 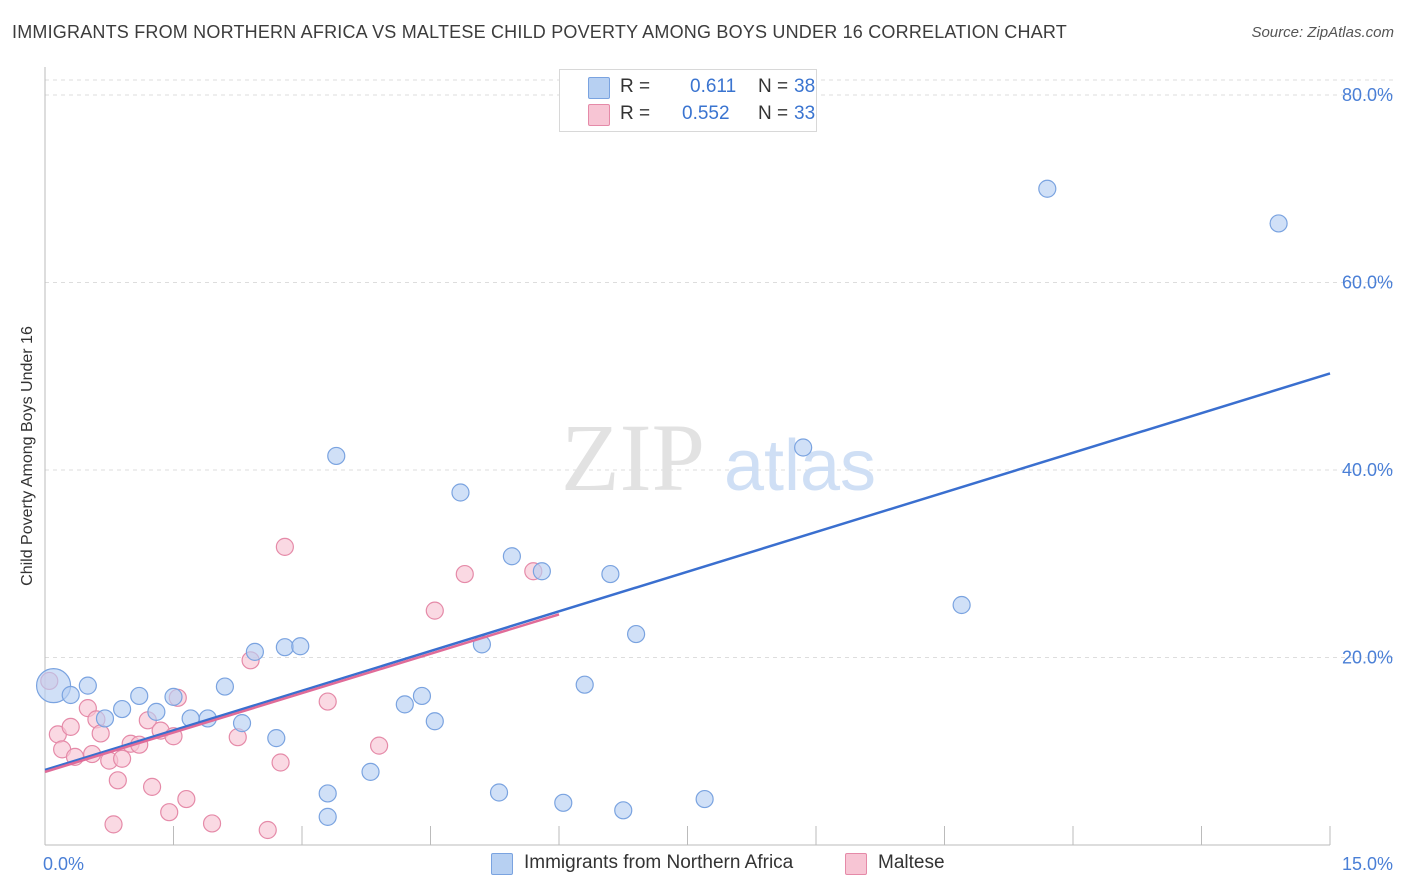 What do you see at coordinates (911, 862) in the screenshot?
I see `bottom-legend-label: Maltese` at bounding box center [911, 862].